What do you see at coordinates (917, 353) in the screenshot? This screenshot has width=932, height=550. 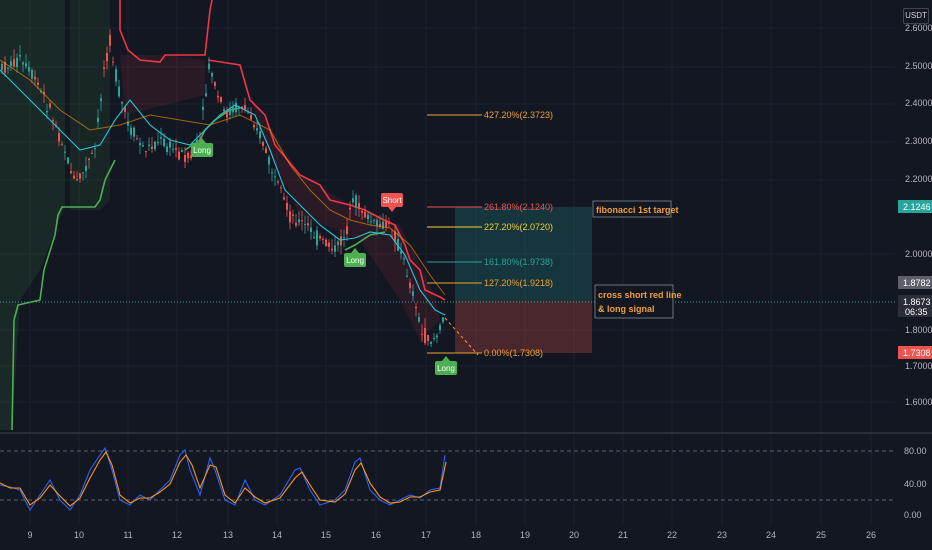 I see `price-tag-value: 1.7308` at bounding box center [917, 353].